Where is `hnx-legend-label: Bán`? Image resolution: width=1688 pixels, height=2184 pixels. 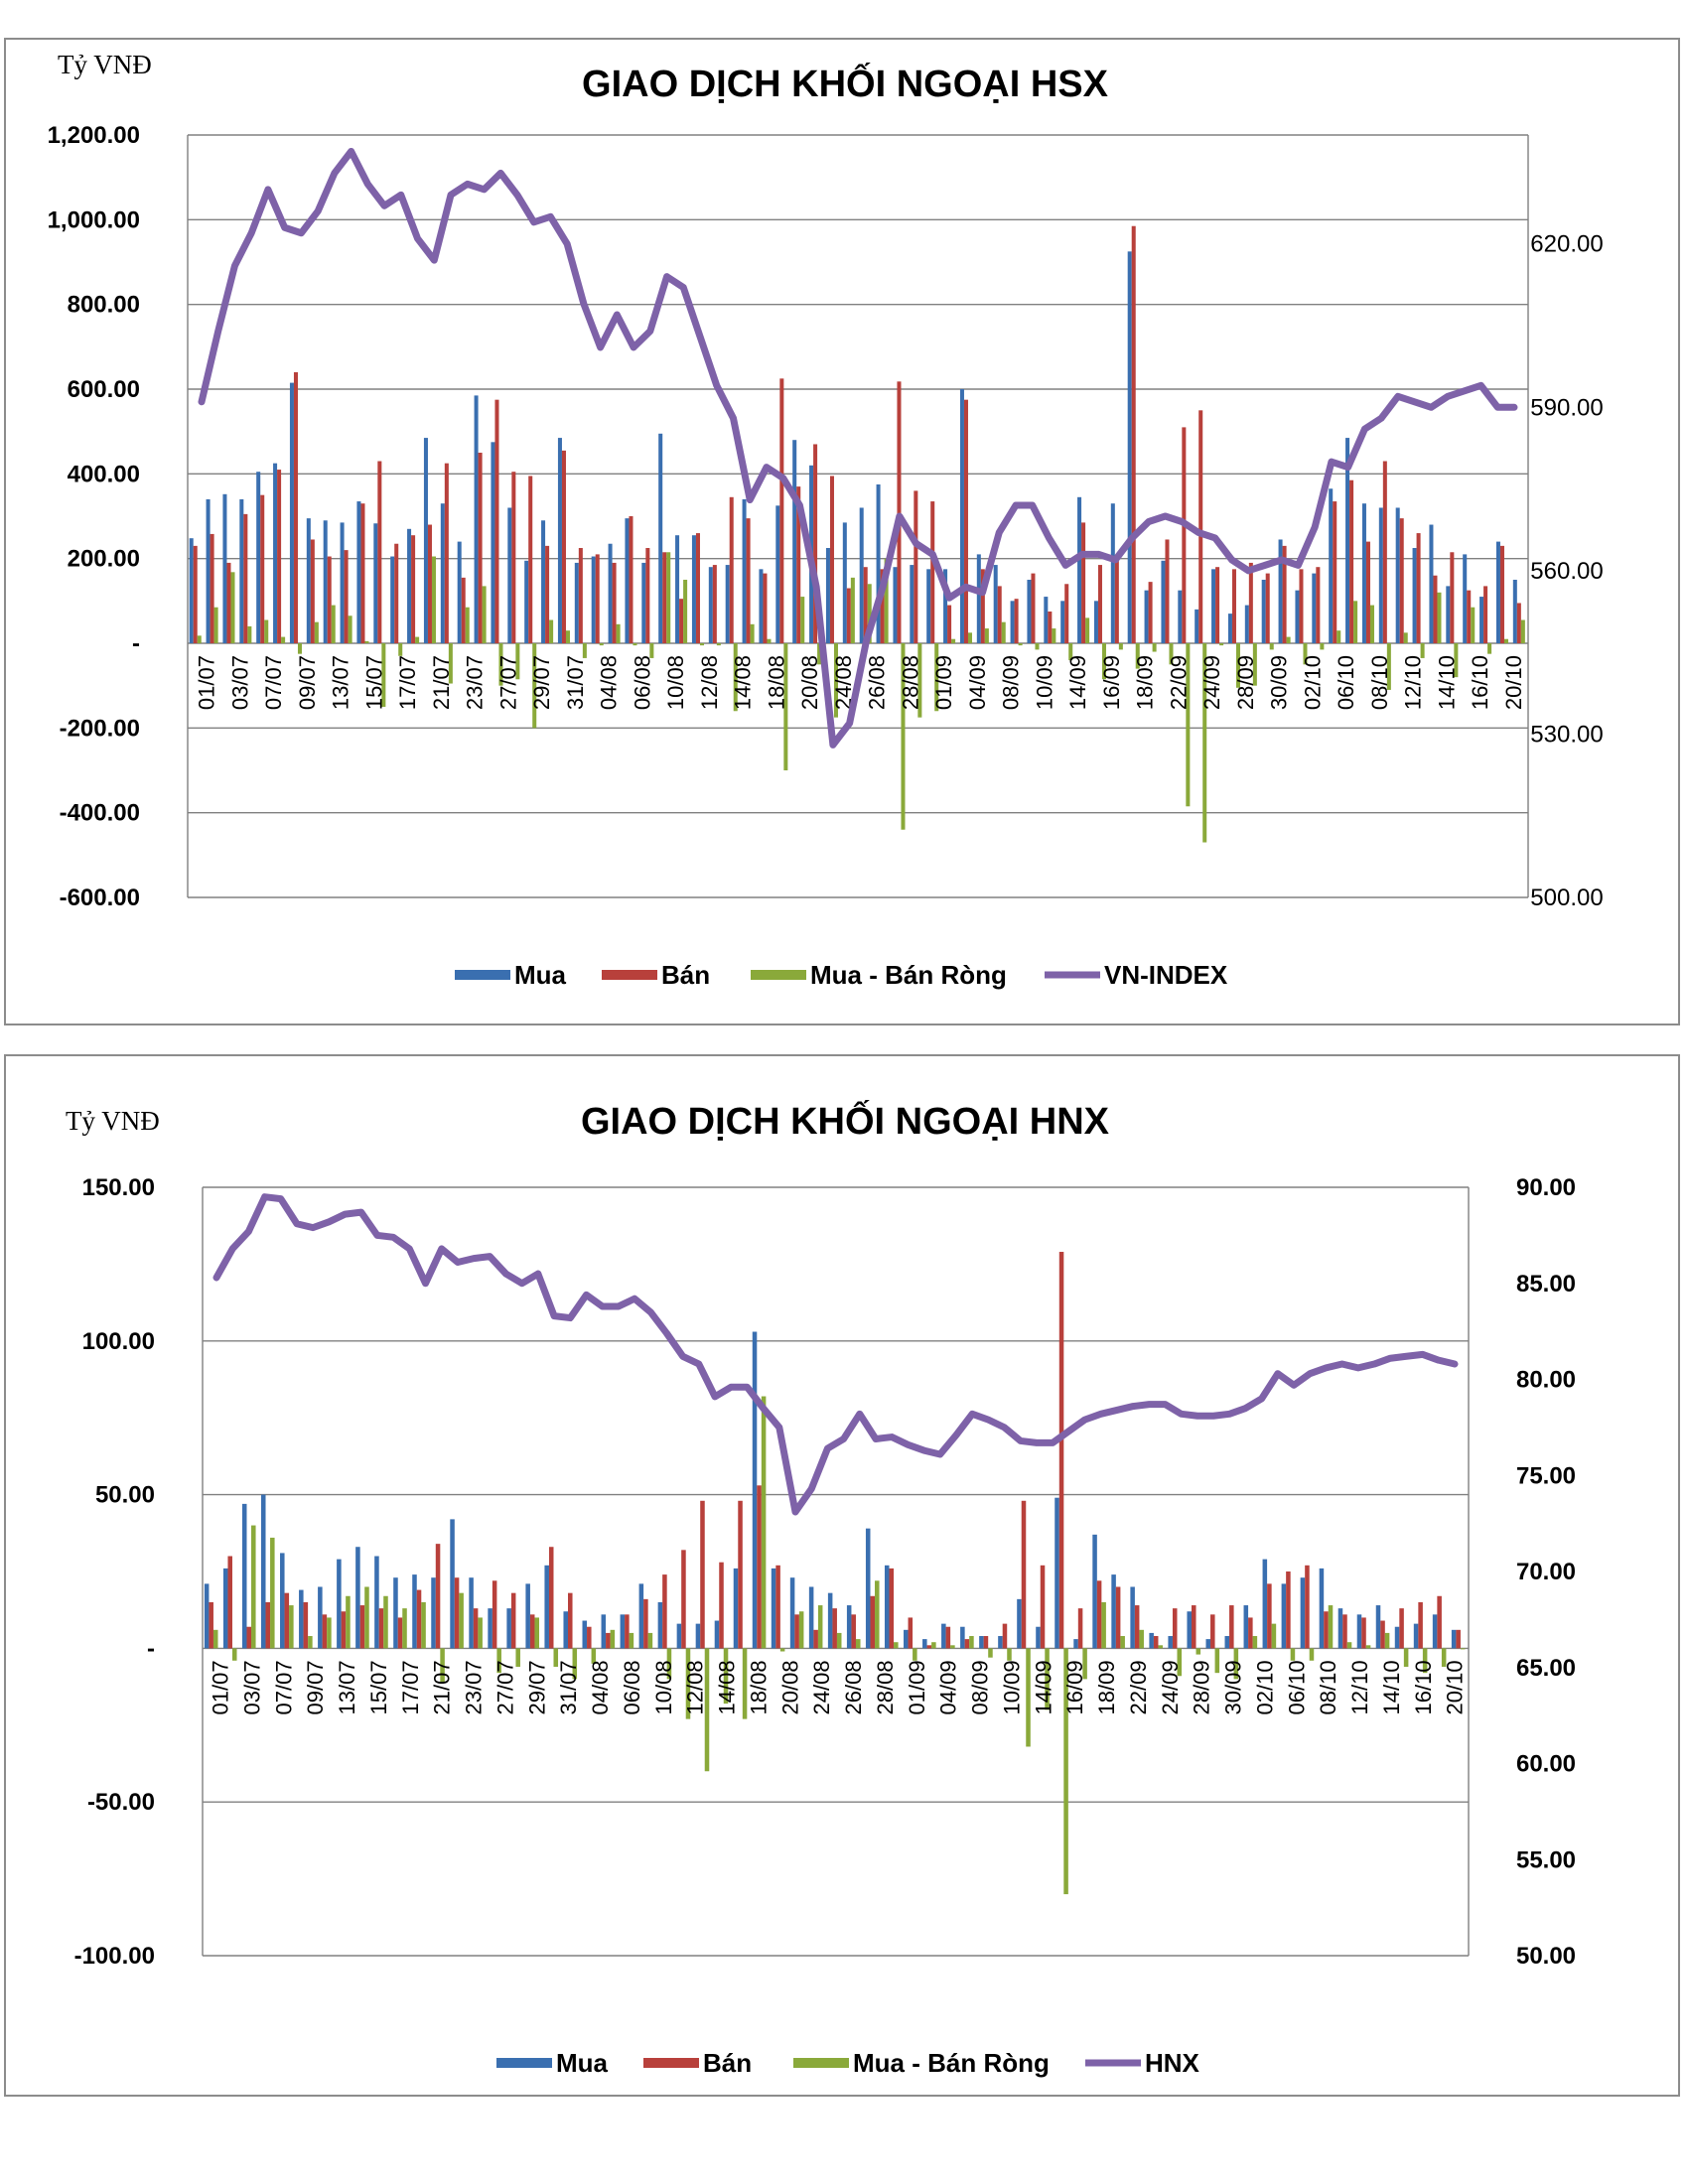 hnx-legend-label: Bán is located at coordinates (727, 2063).